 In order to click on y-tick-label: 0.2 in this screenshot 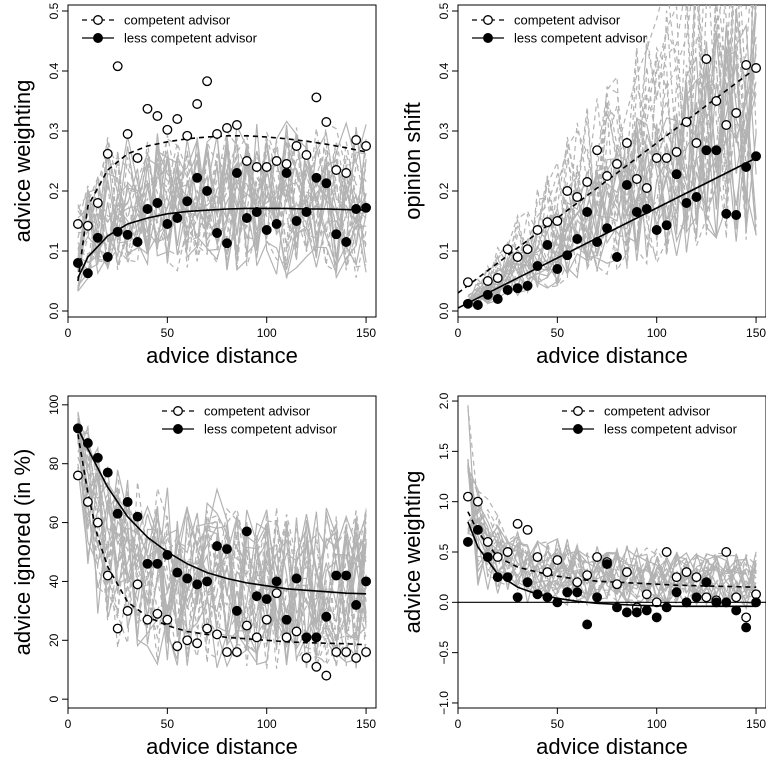, I will do `click(54, 190)`.